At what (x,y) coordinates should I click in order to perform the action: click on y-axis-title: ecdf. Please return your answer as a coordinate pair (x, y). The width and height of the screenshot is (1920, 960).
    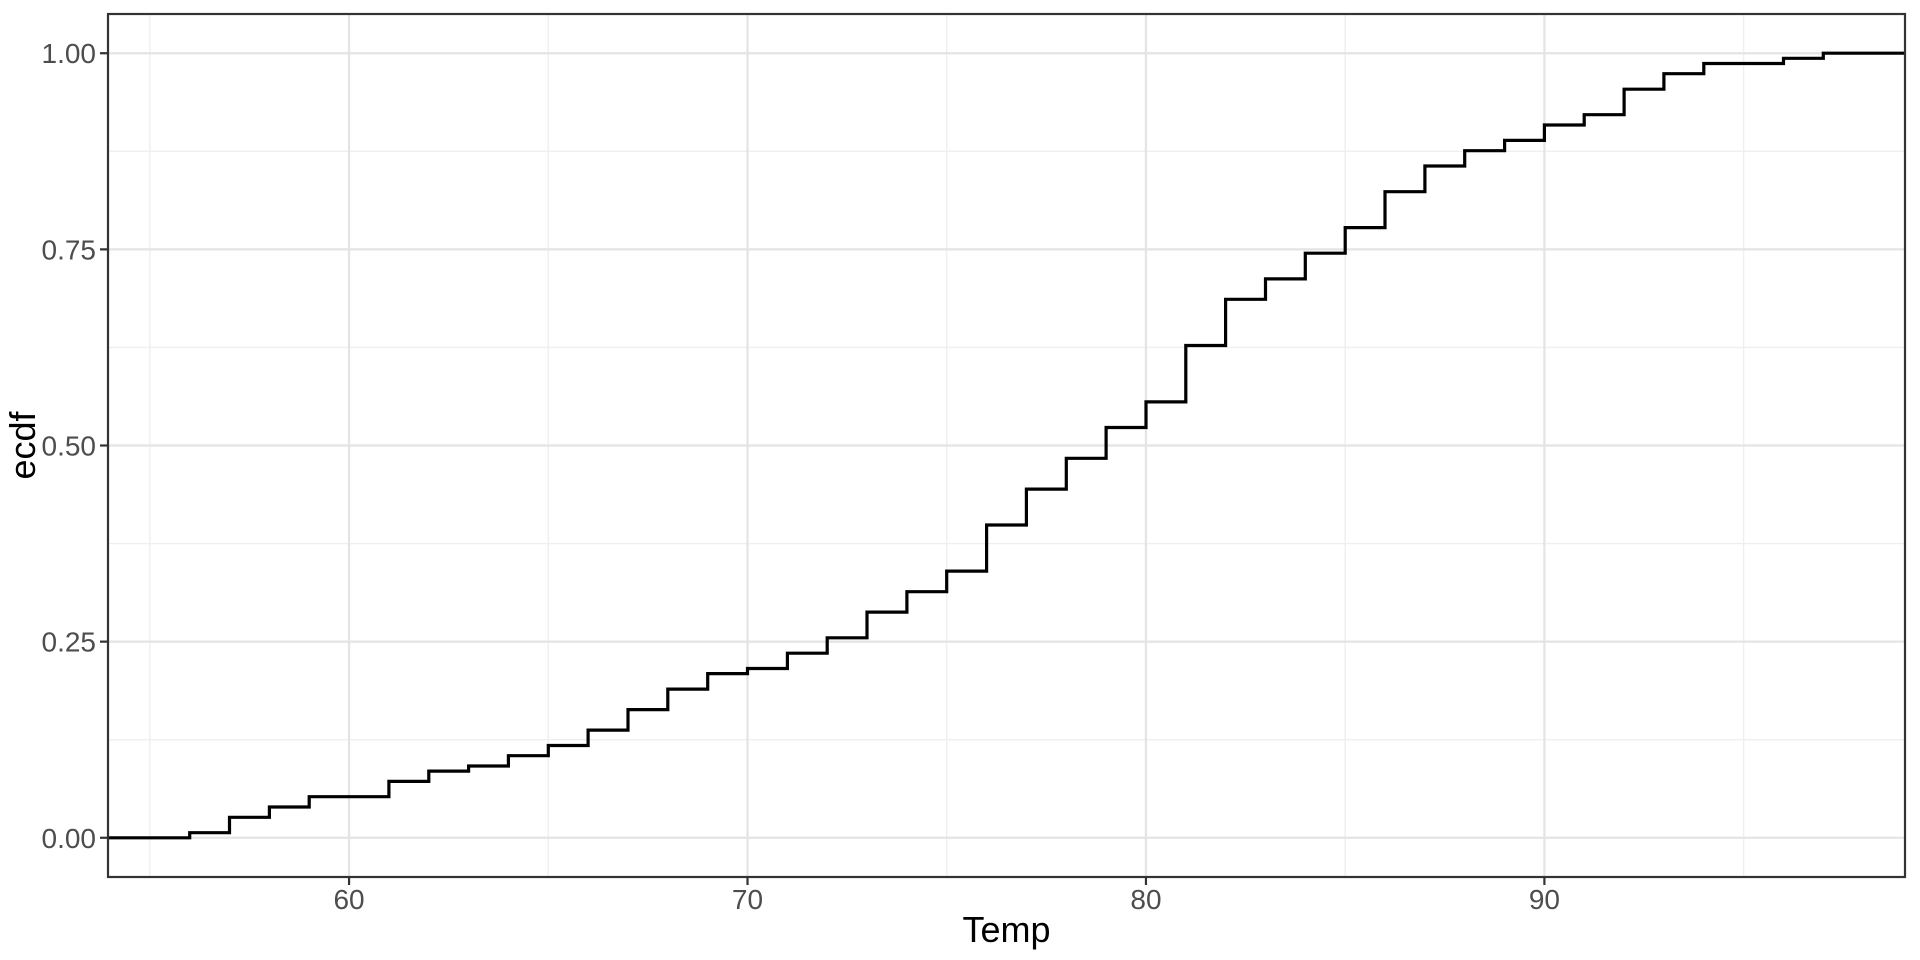
    Looking at the image, I should click on (22, 444).